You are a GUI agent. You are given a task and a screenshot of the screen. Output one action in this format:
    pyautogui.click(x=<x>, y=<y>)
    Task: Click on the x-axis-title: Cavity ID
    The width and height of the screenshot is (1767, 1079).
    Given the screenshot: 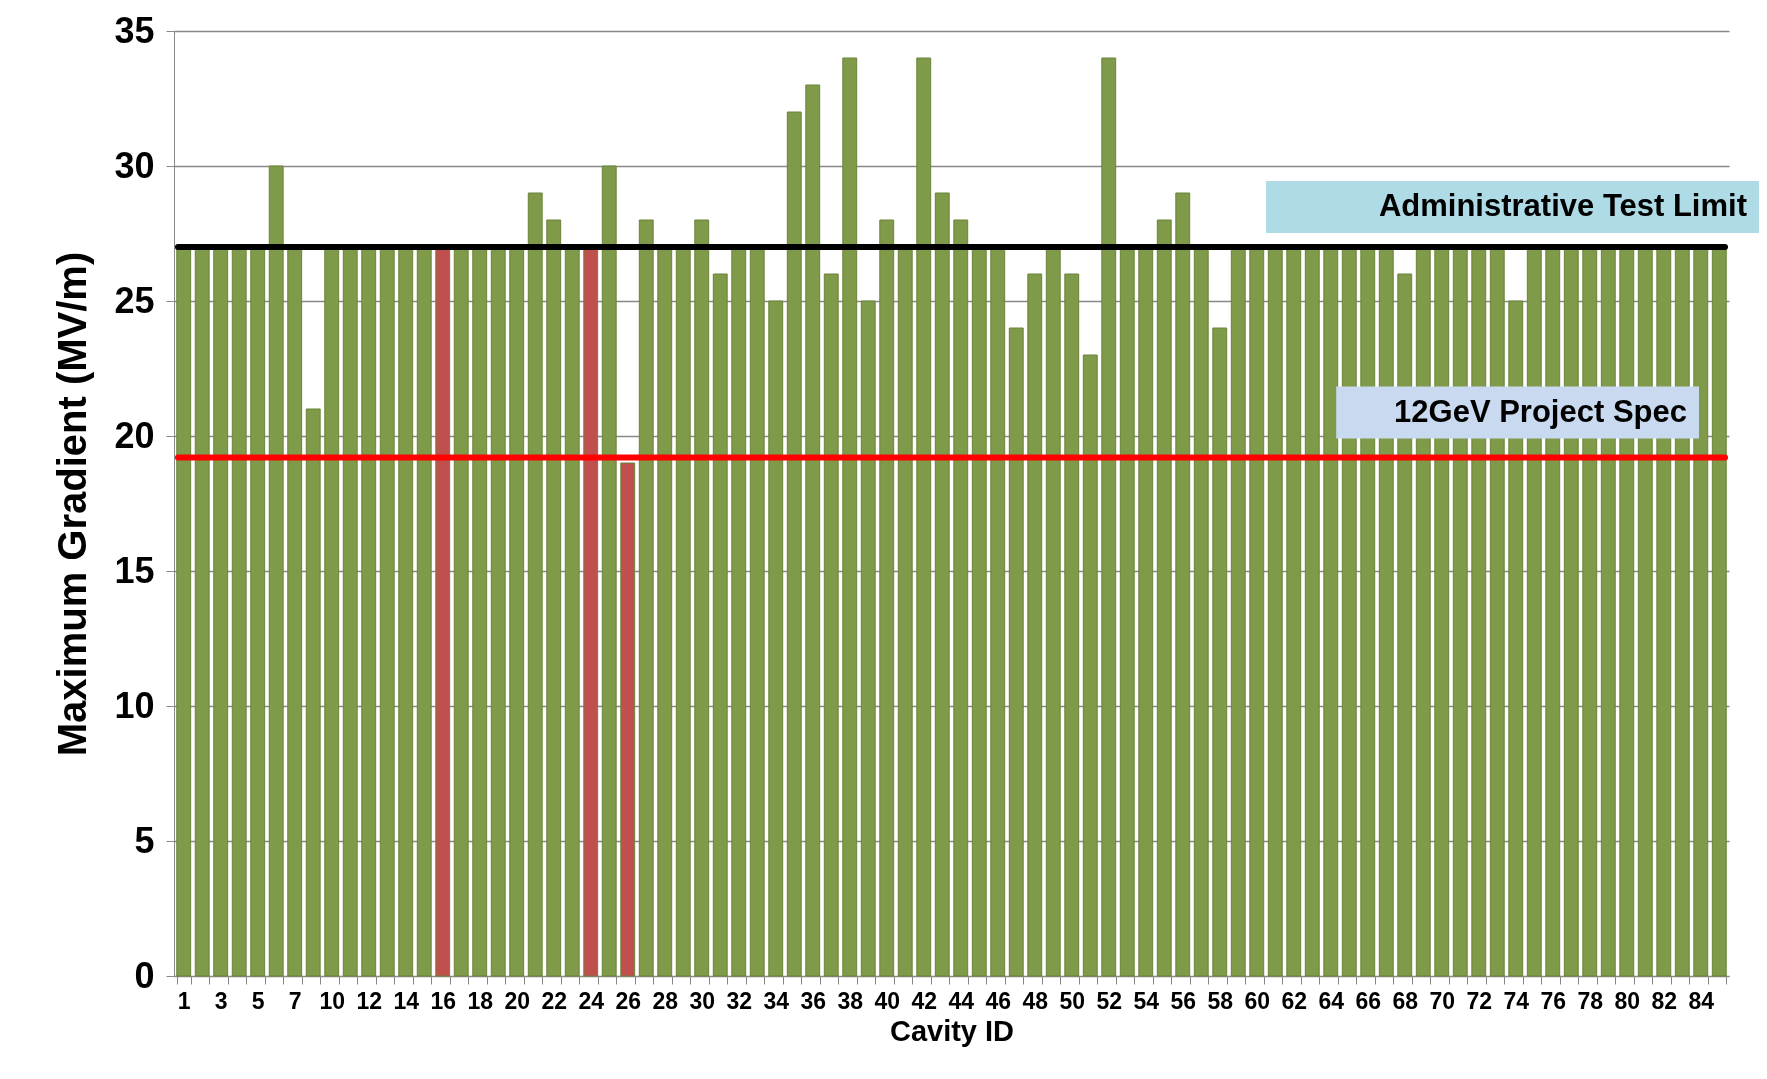 What is the action you would take?
    pyautogui.click(x=952, y=1030)
    